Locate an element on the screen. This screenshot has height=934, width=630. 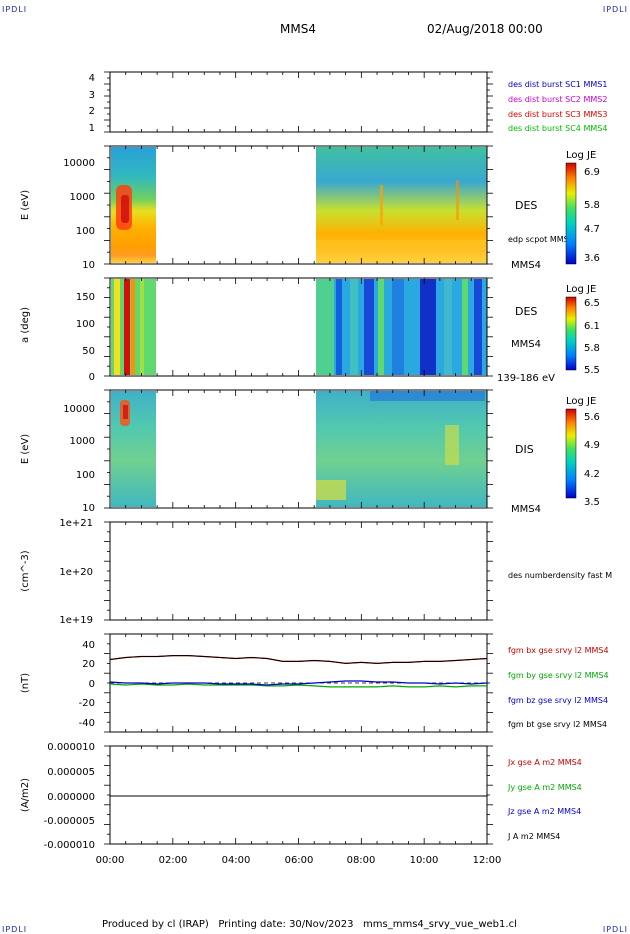
current-ytick-label: 0.000000 is located at coordinates (71, 797).